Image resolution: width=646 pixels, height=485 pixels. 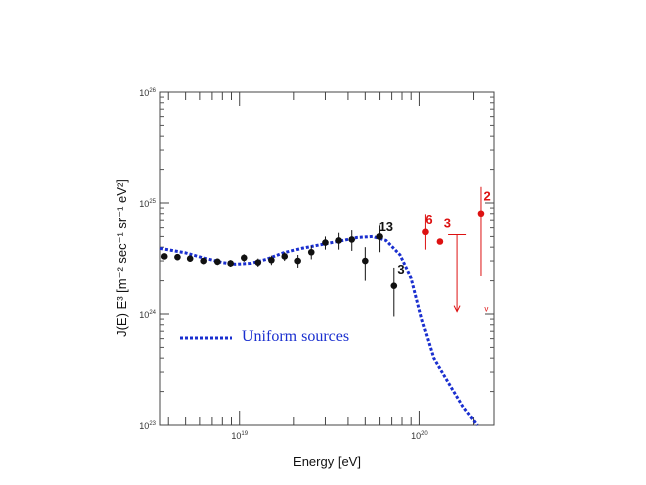 I want to click on error-bars, so click(x=322, y=251).